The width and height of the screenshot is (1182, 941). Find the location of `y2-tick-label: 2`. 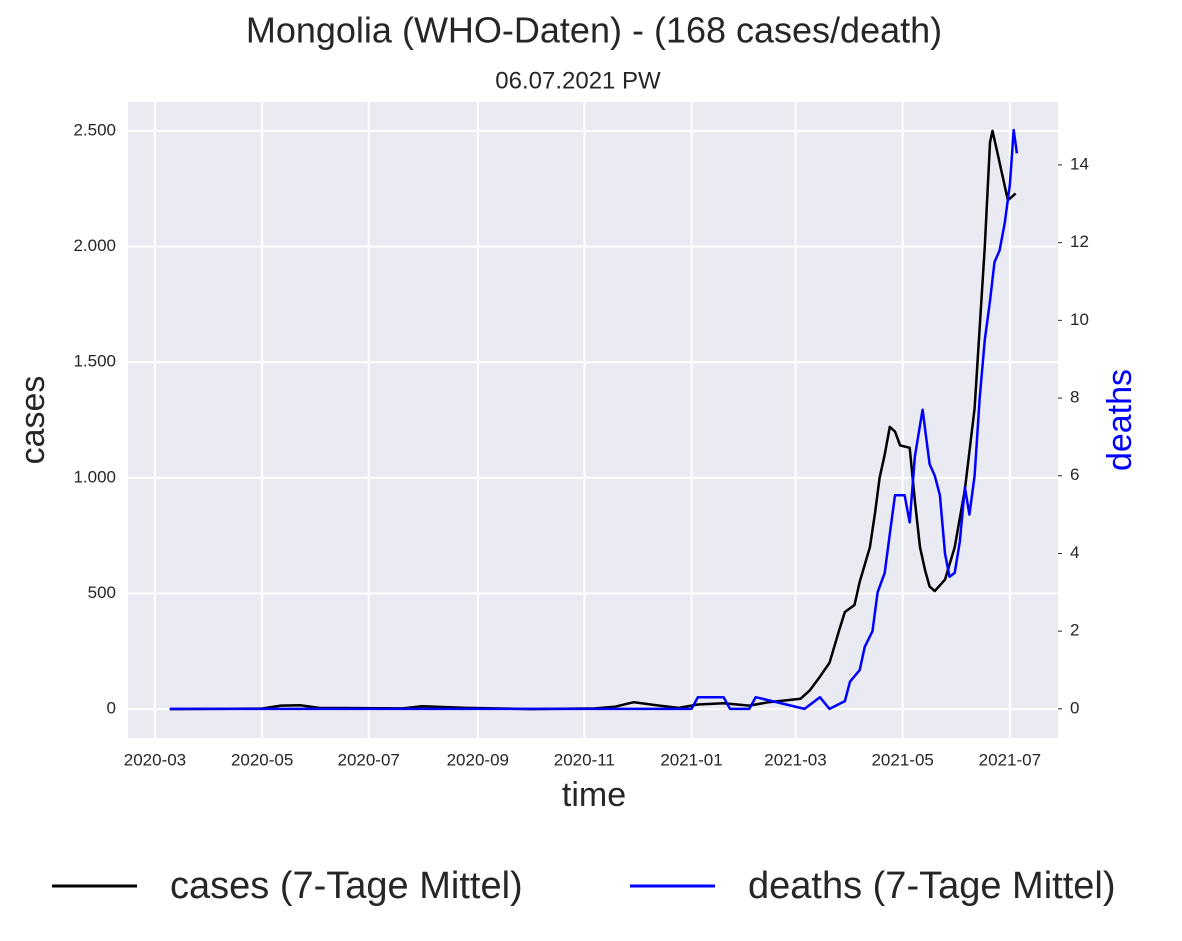

y2-tick-label: 2 is located at coordinates (1074, 630).